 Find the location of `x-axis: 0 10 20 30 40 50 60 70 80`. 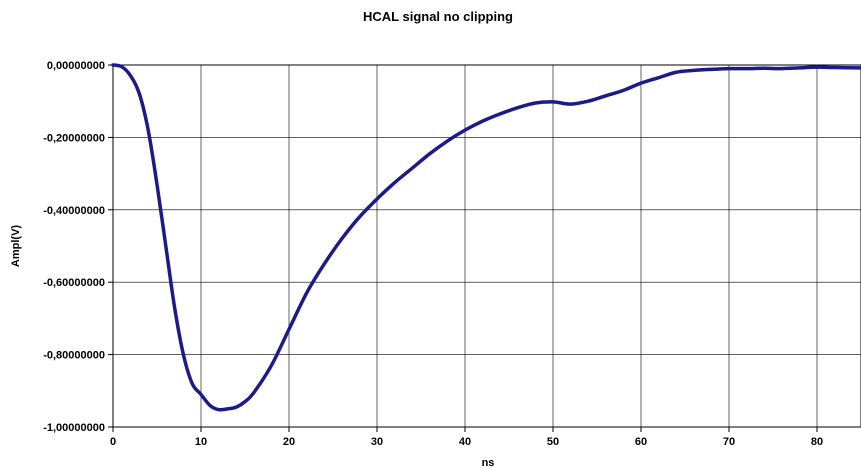

x-axis: 0 10 20 30 40 50 60 70 80 is located at coordinates (466, 437).